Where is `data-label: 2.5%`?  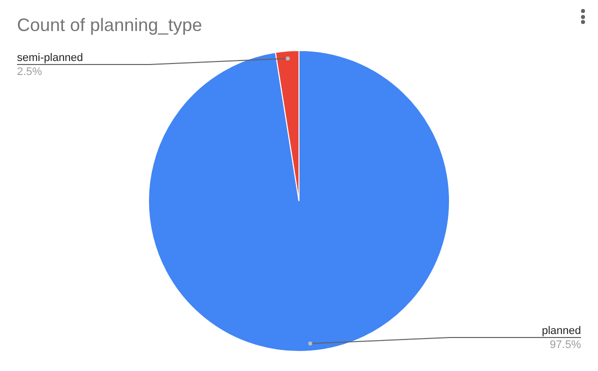
data-label: 2.5% is located at coordinates (29, 72).